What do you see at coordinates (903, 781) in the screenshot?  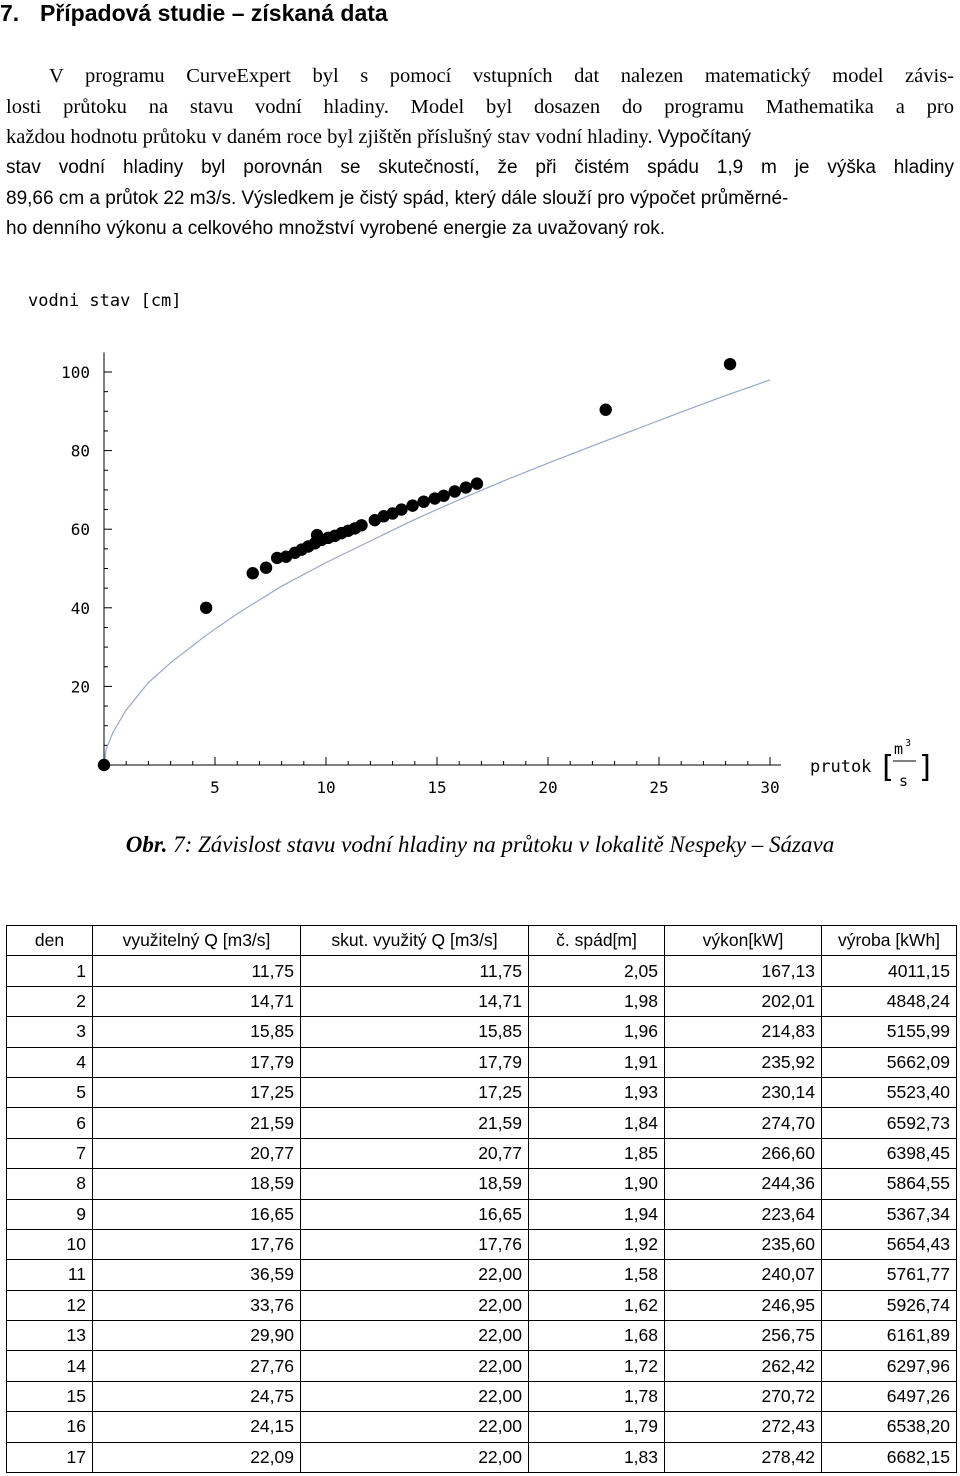 I see `x-unit-denominator: s` at bounding box center [903, 781].